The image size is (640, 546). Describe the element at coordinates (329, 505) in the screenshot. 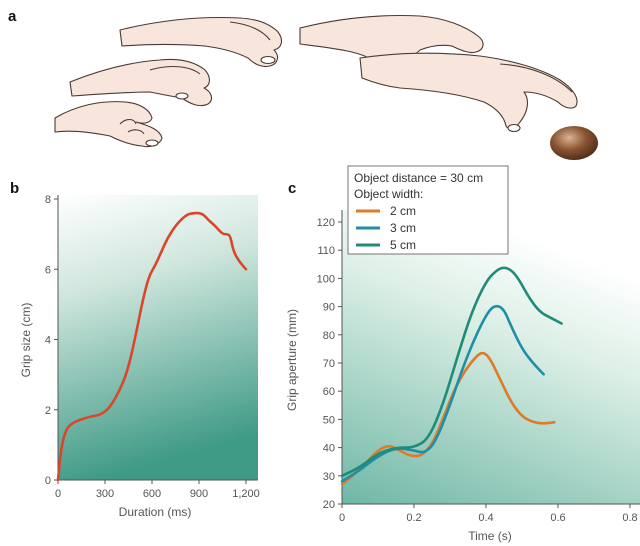

I see `y-tick-label: 20` at that location.